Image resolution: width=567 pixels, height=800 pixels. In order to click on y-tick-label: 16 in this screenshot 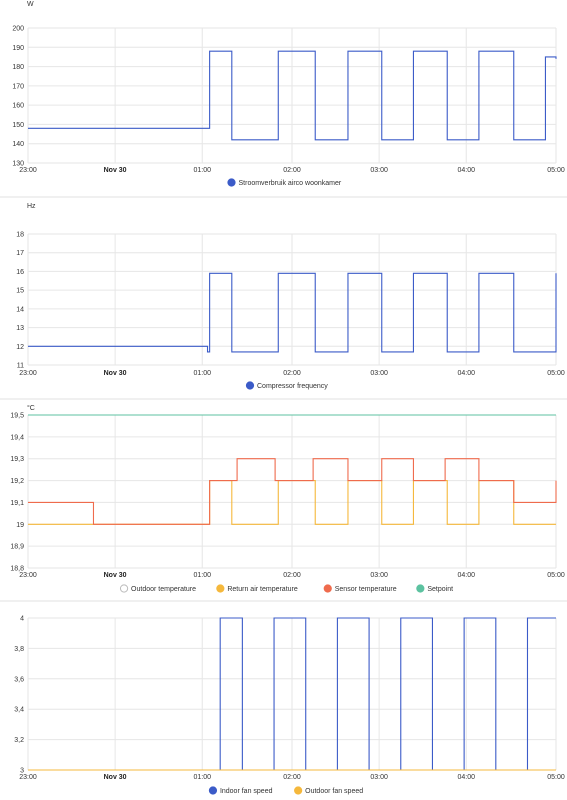, I will do `click(20, 272)`.